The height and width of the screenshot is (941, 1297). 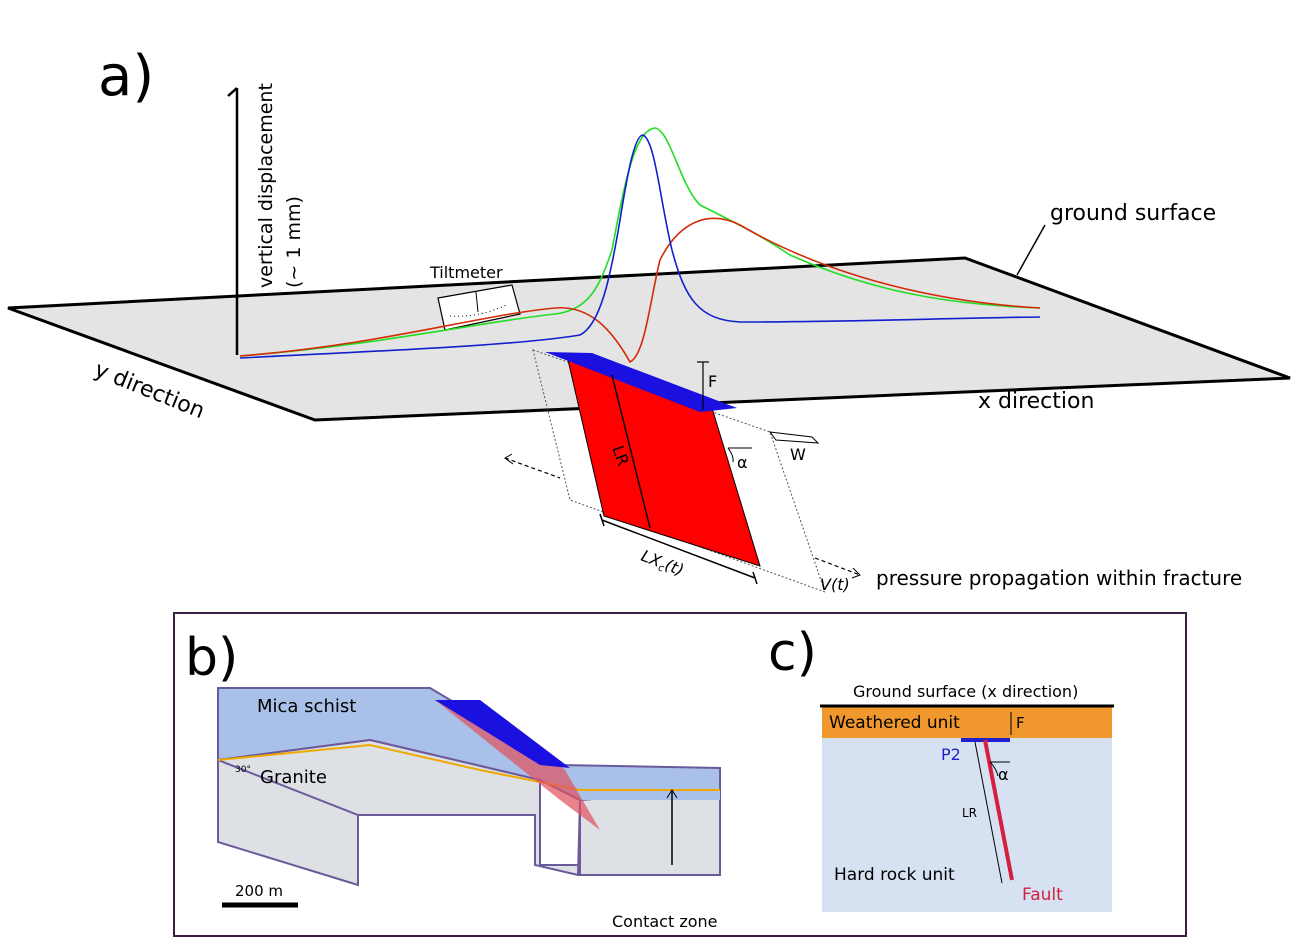 I want to click on panel-label: c), so click(x=792, y=653).